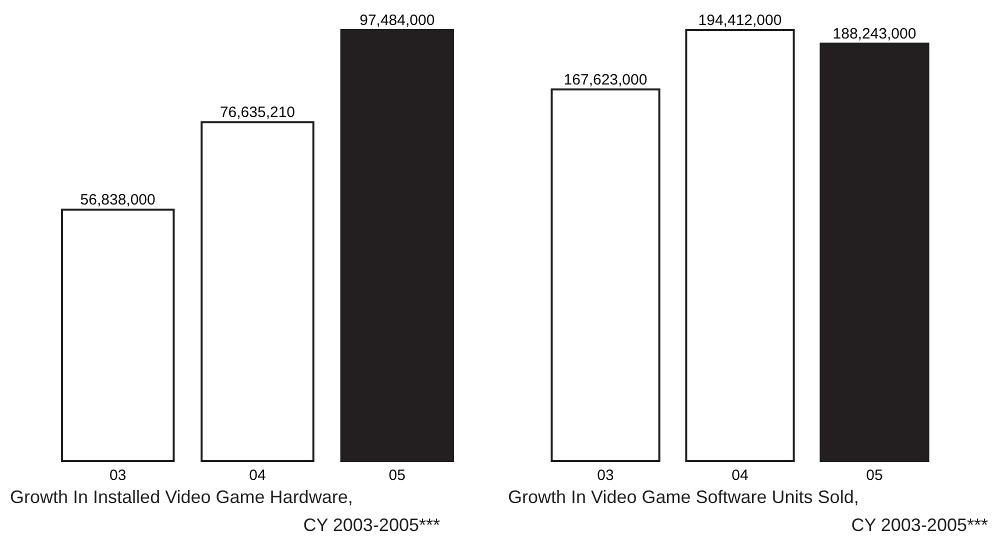 The image size is (996, 552). Describe the element at coordinates (874, 34) in the screenshot. I see `data-label: 188,243,000` at that location.